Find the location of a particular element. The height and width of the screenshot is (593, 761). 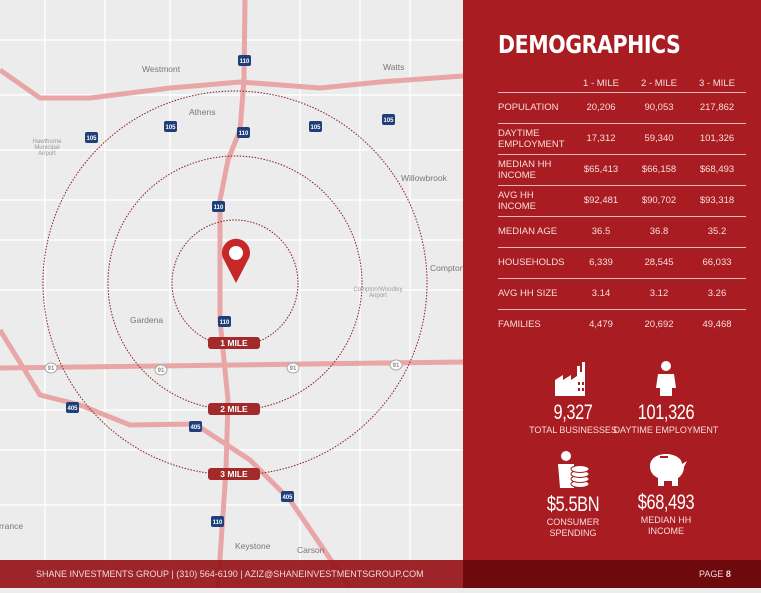

cell-value: 4,479 is located at coordinates (601, 325).